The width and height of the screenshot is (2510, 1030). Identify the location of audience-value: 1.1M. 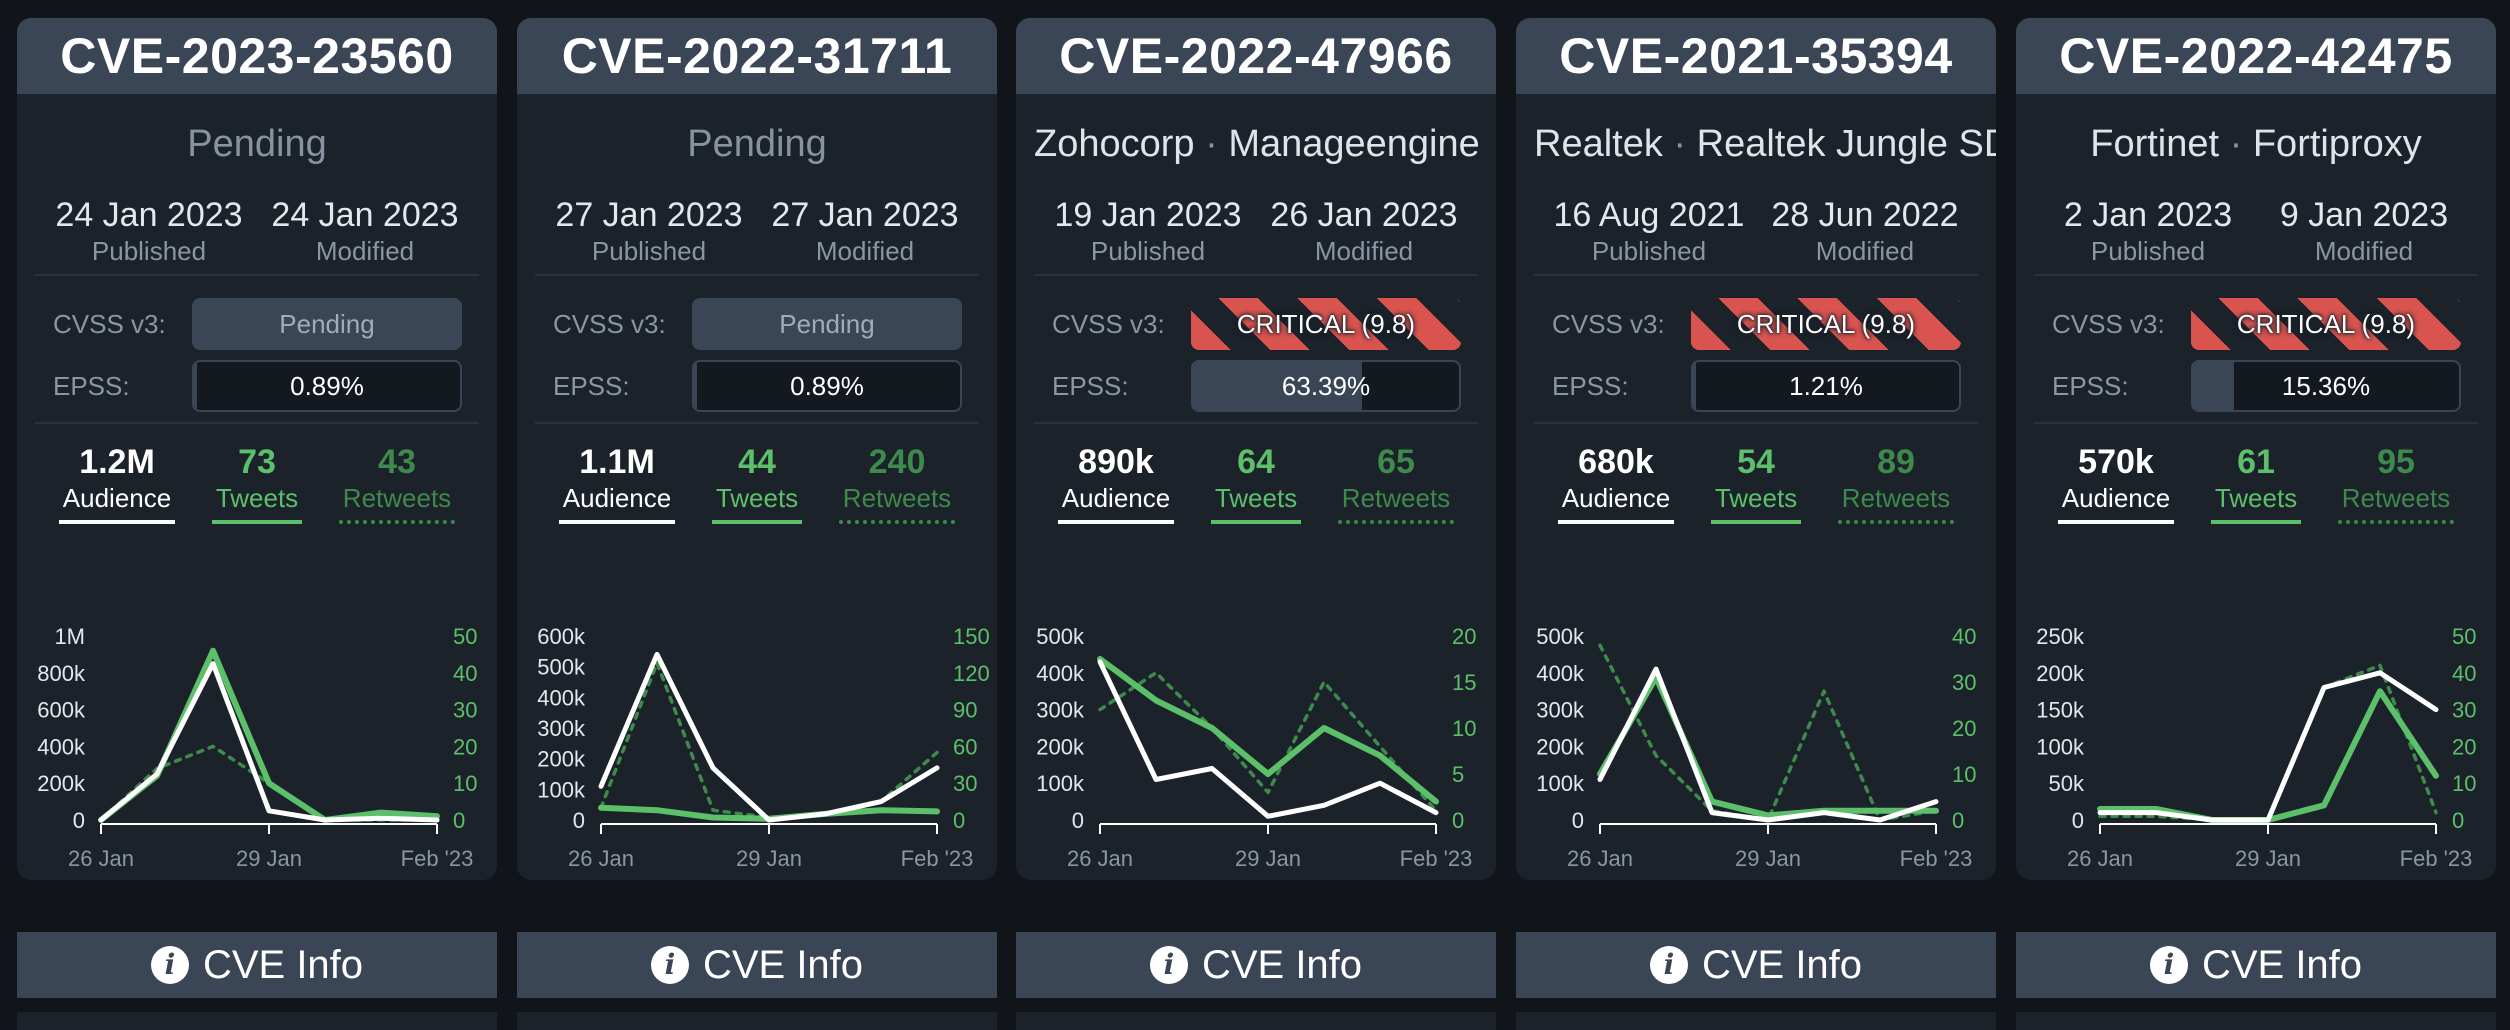
(617, 462).